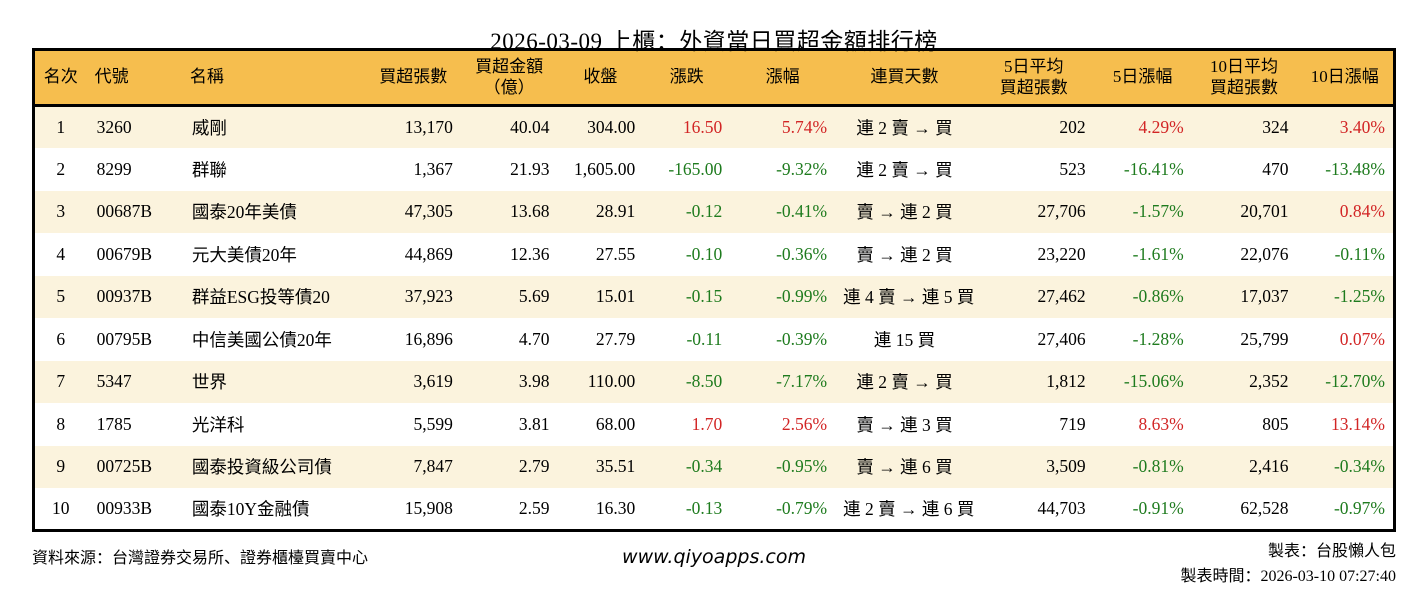  What do you see at coordinates (1359, 296) in the screenshot?
I see `cell-pct10: -1.25%` at bounding box center [1359, 296].